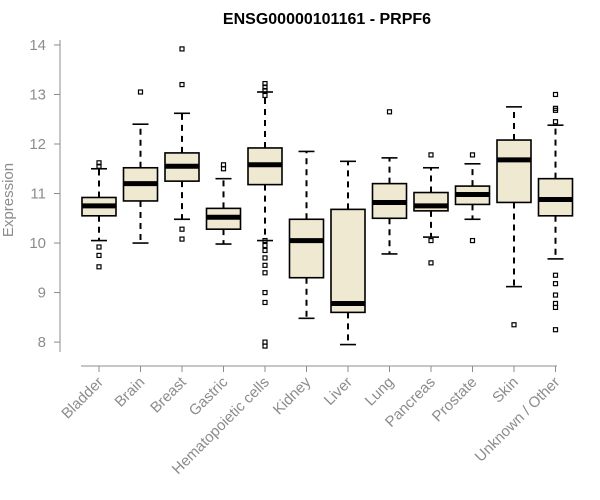 This screenshot has width=600, height=500. What do you see at coordinates (38, 194) in the screenshot?
I see `y-tick-label: 11` at bounding box center [38, 194].